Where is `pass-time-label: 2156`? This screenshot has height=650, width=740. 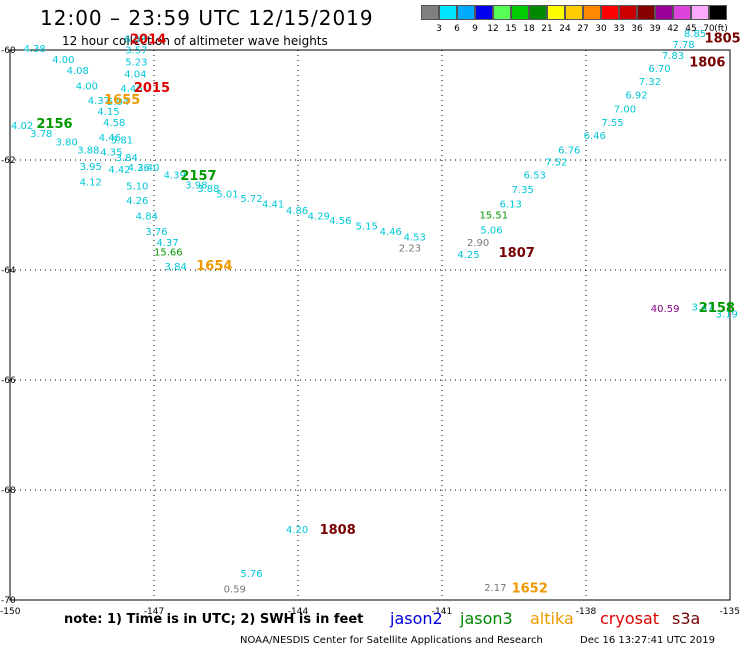 pass-time-label: 2156 is located at coordinates (54, 124).